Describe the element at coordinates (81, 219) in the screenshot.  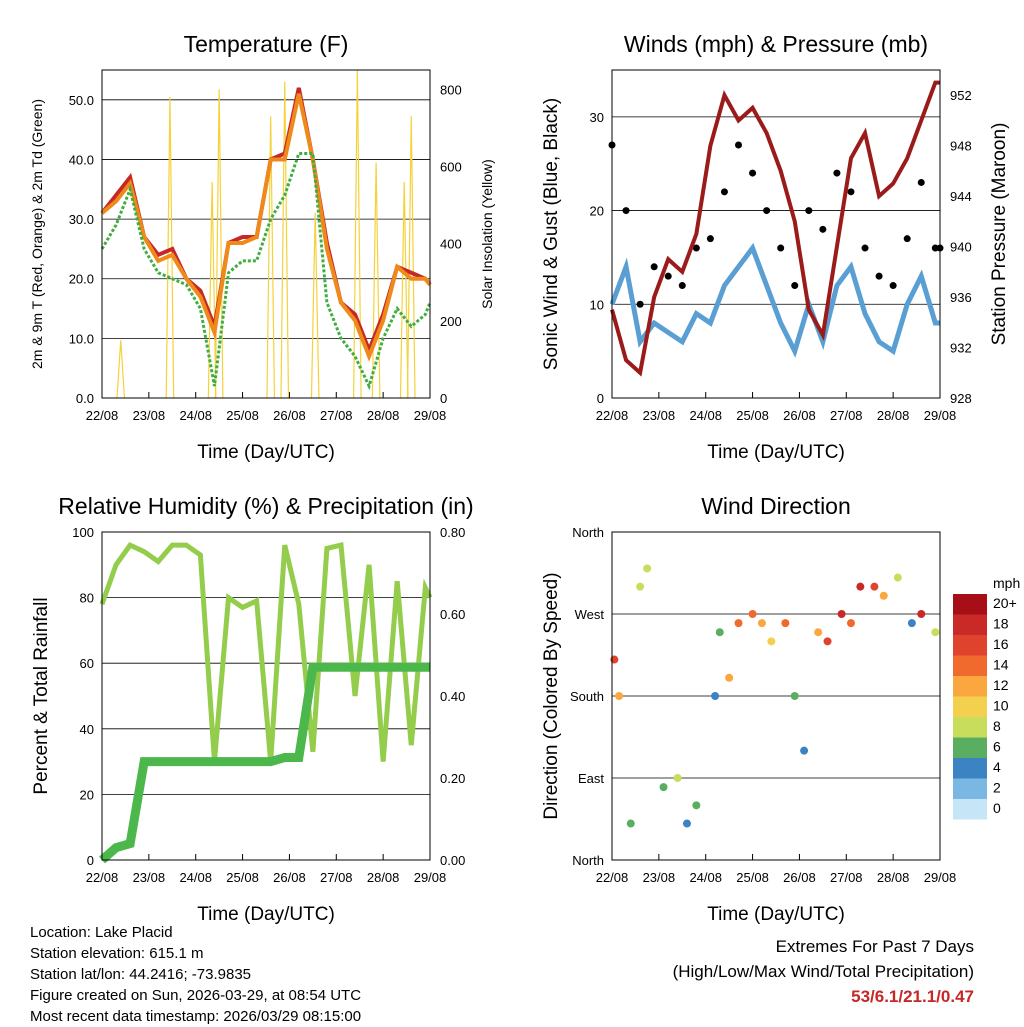
I see `y-tick-label: 30.0` at that location.